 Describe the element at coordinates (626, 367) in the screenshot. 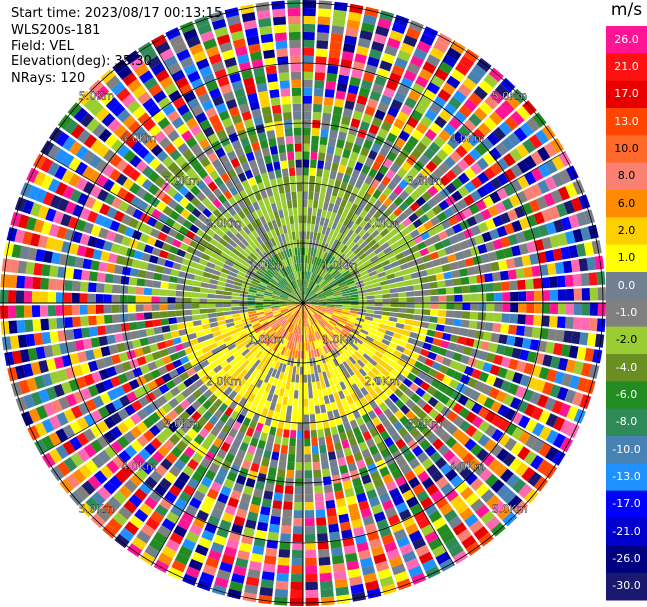

I see `colorbar-tick-label: -4.0` at that location.